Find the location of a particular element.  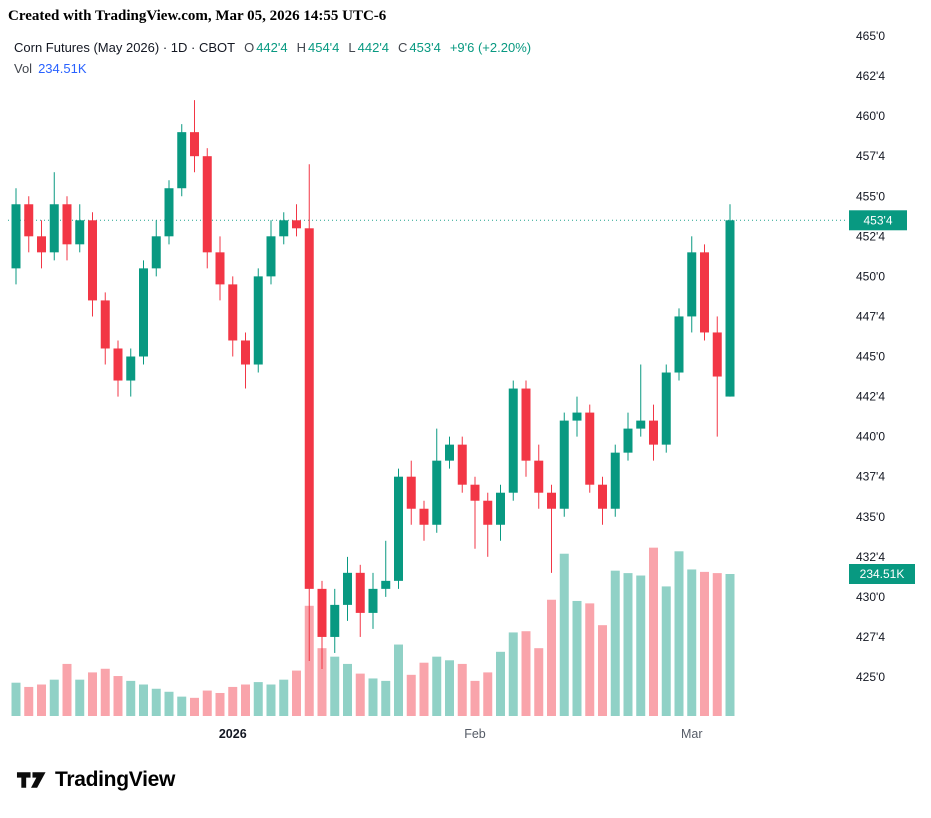

last-price-badge-text: 453'4 is located at coordinates (878, 220).